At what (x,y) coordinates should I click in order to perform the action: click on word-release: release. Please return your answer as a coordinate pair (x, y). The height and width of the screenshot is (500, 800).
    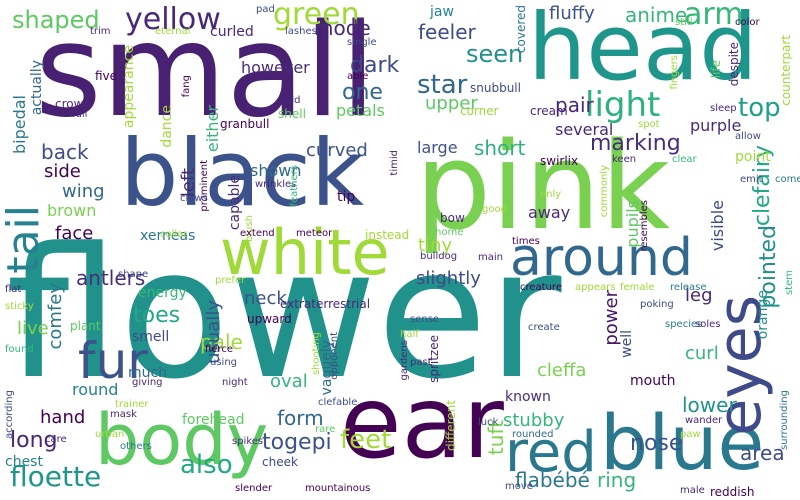
    Looking at the image, I should click on (688, 287).